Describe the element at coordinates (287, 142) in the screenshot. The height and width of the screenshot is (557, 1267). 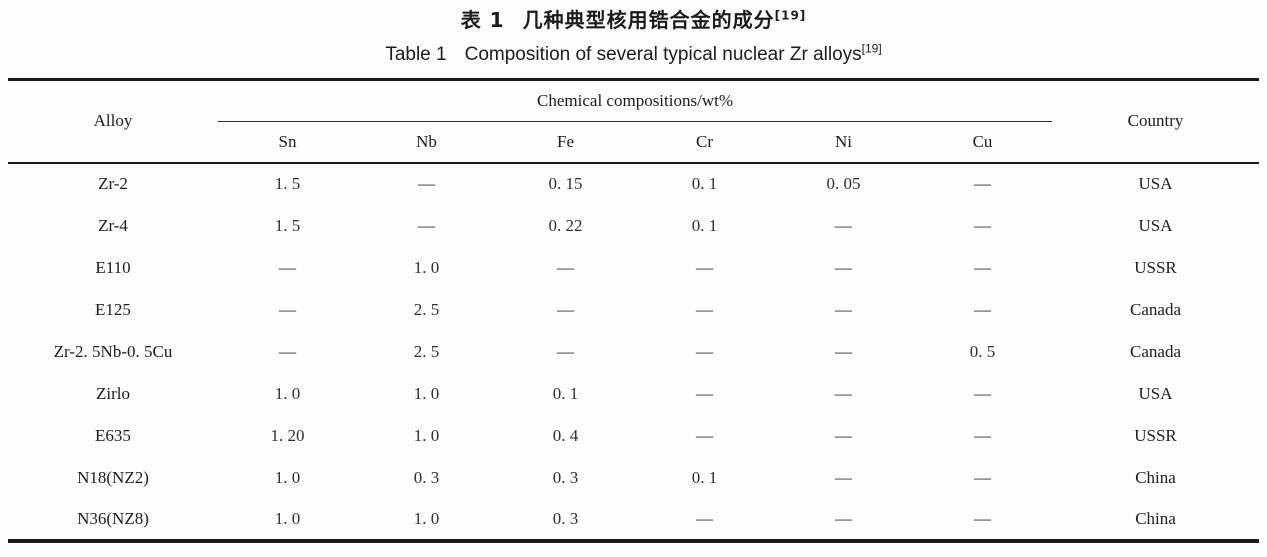
I see `column-header-sn: Sn` at that location.